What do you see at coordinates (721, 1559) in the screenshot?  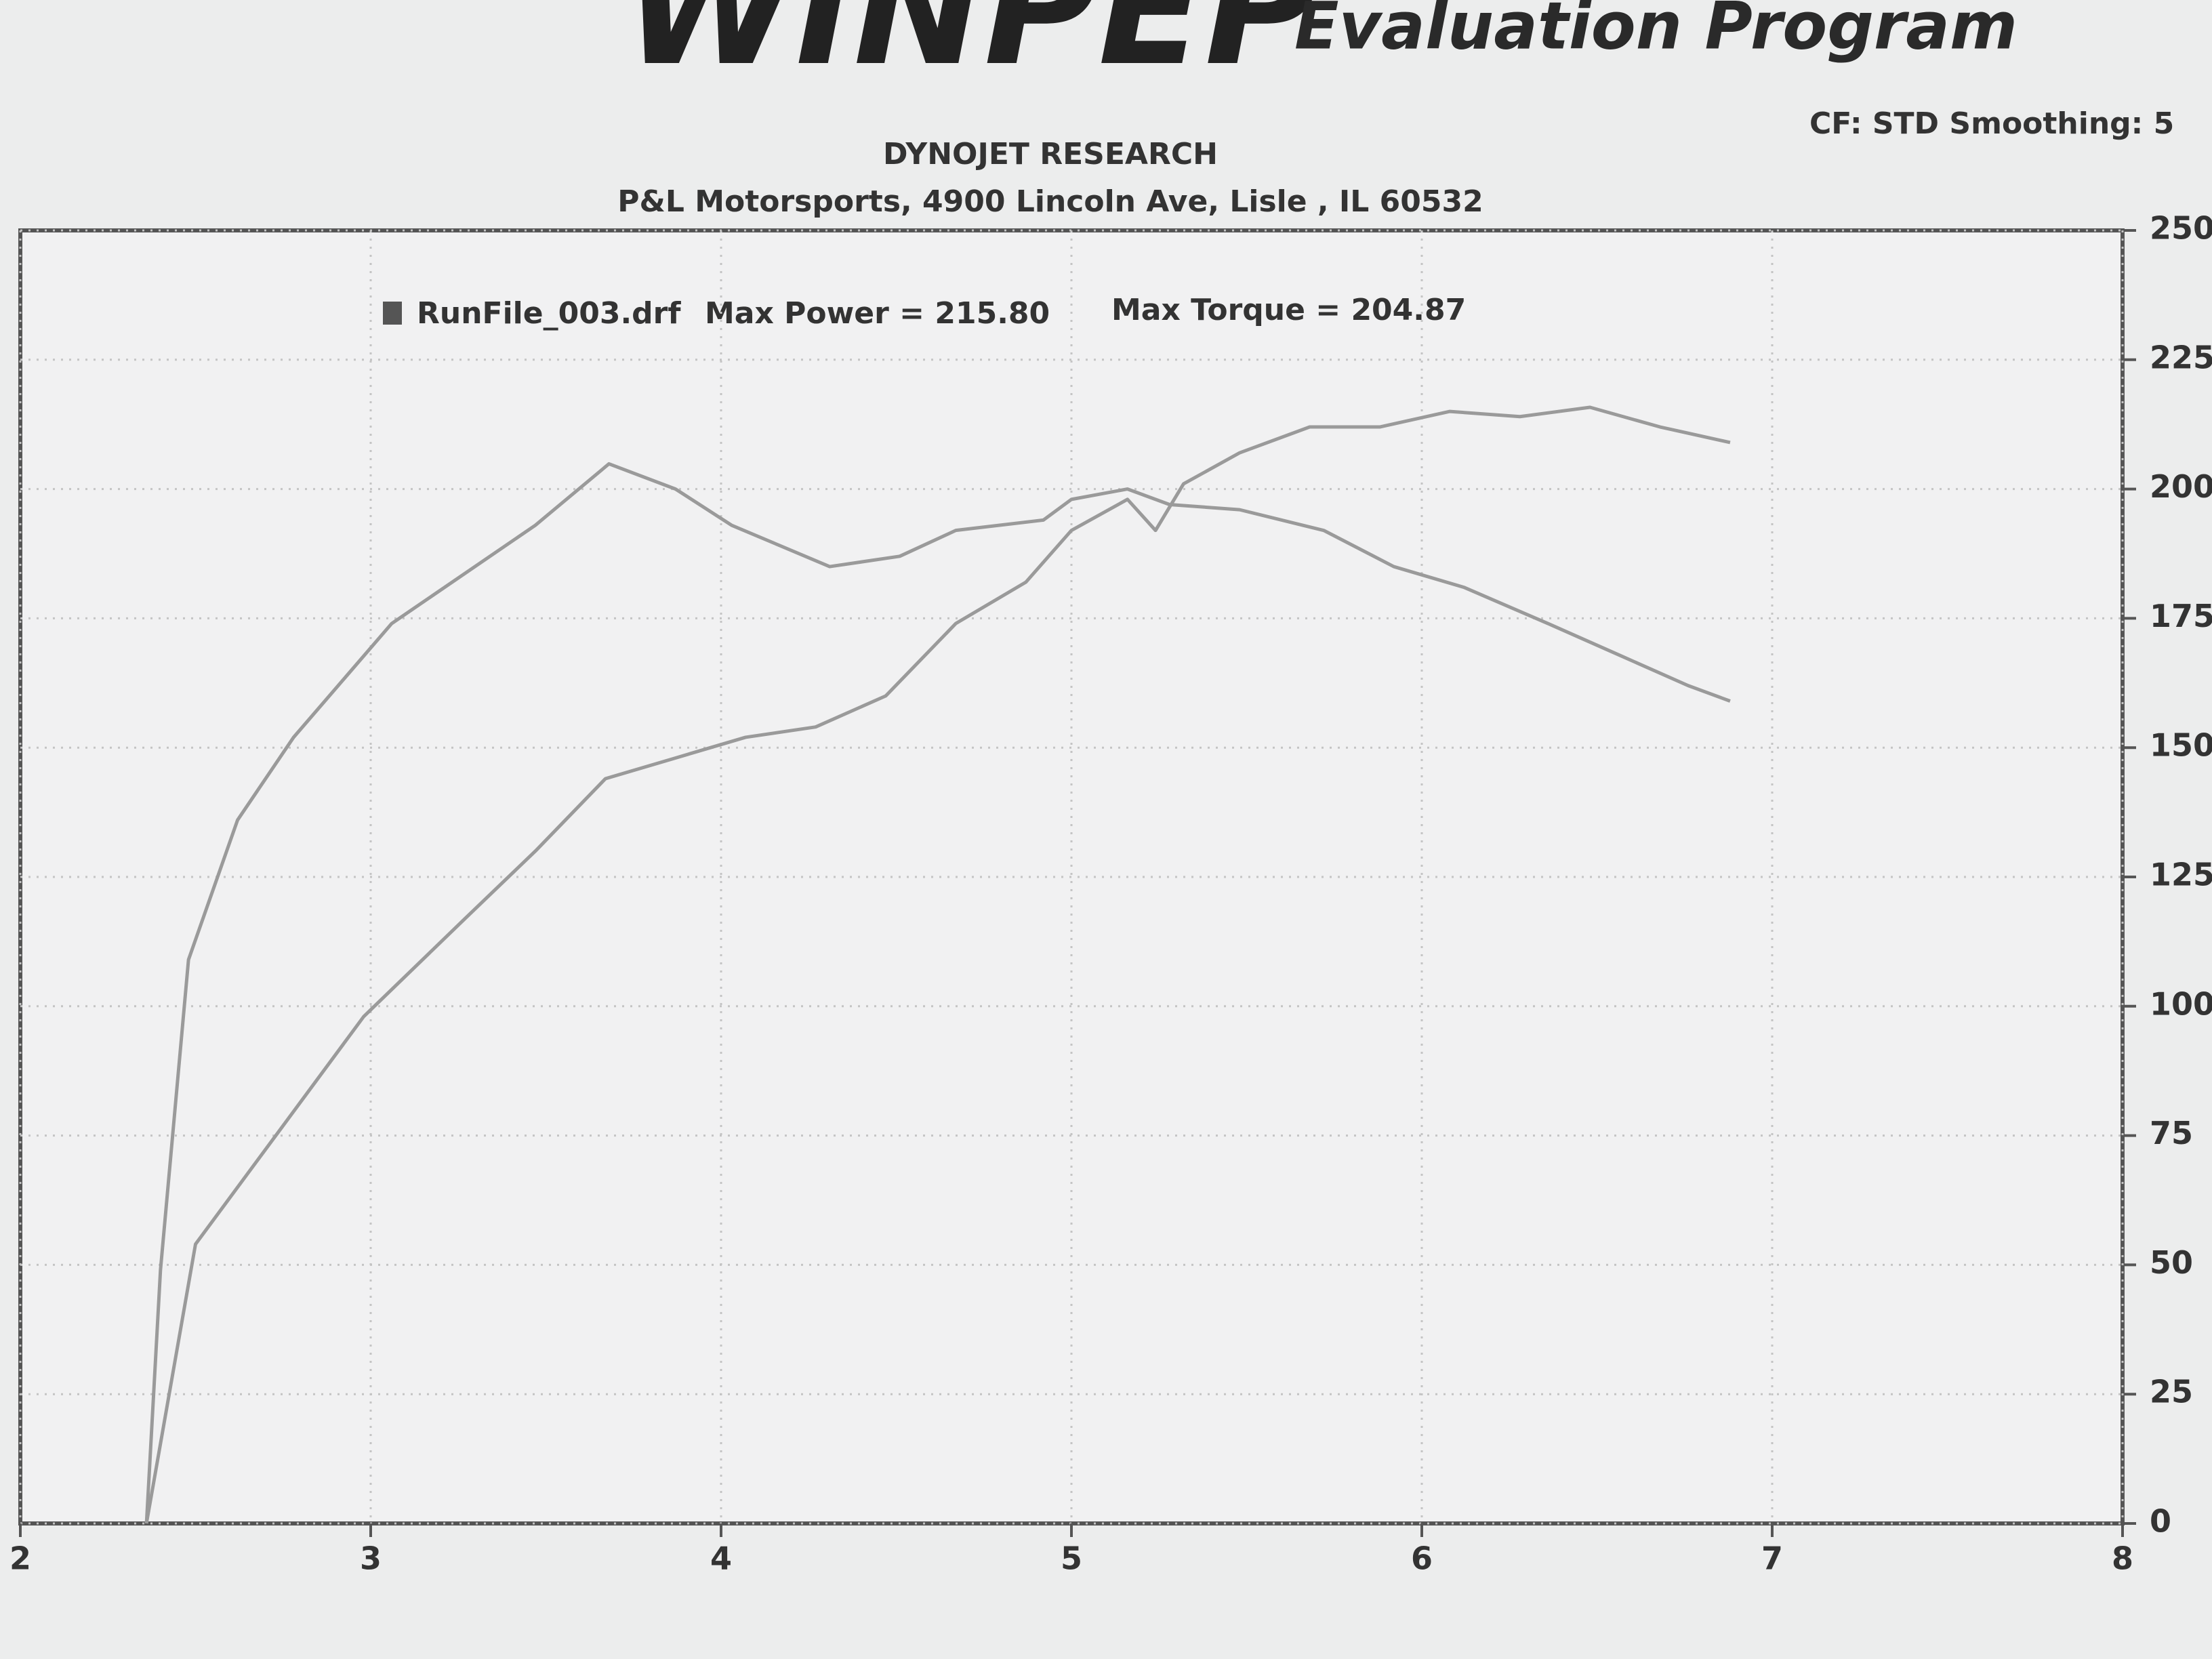 I see `x-tick-label: 4` at bounding box center [721, 1559].